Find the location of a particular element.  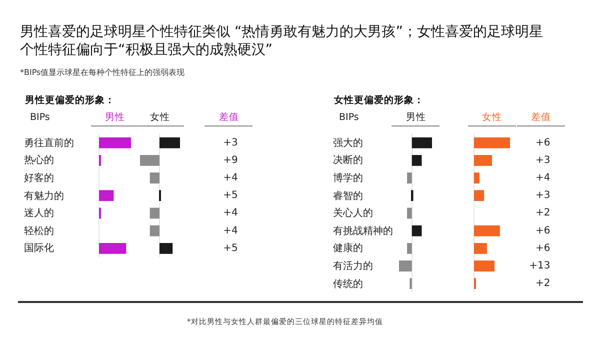

text: 男性喜爱的足球明星个性特征类似 “热情勇敢有魅力的大男孩”；女性喜爱的足球明星个性特征偏向于“积极且强大的成熟硬汉” is located at coordinates (281, 41).